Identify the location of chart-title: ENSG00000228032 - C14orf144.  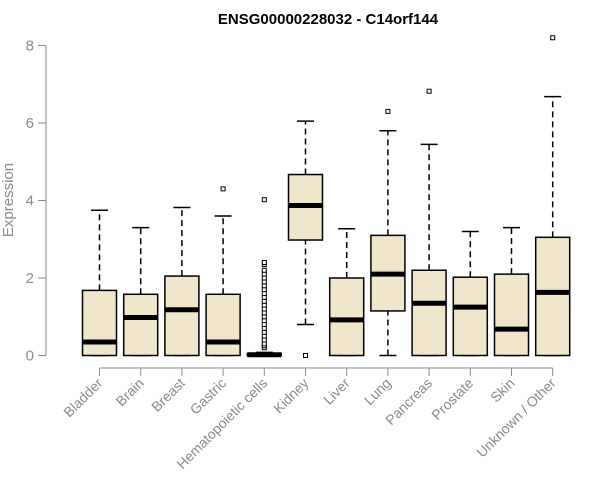
(328, 19).